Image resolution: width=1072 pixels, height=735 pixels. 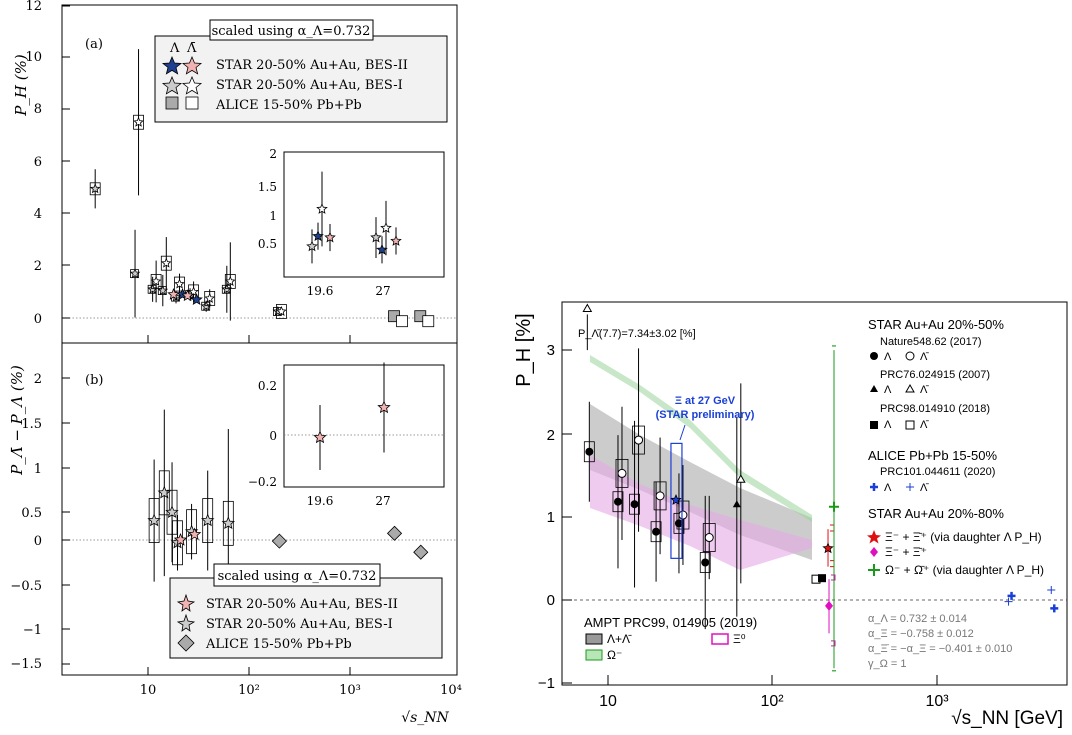 What do you see at coordinates (425, 718) in the screenshot?
I see `left-xlabel: √s_NN` at bounding box center [425, 718].